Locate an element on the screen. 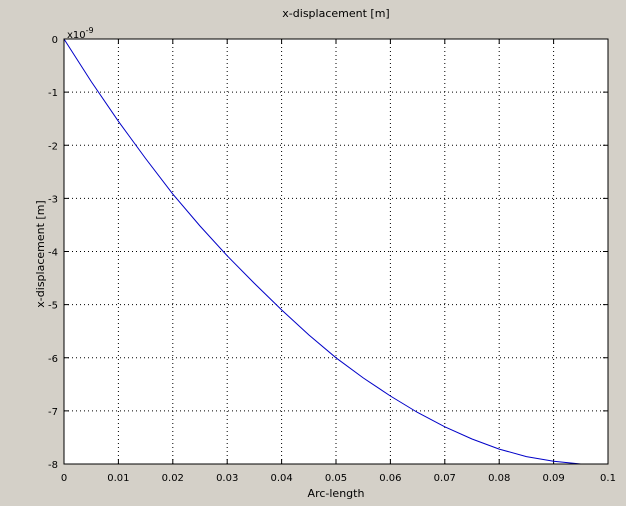  y-axis-label: x-displacement [m] is located at coordinates (40, 253).